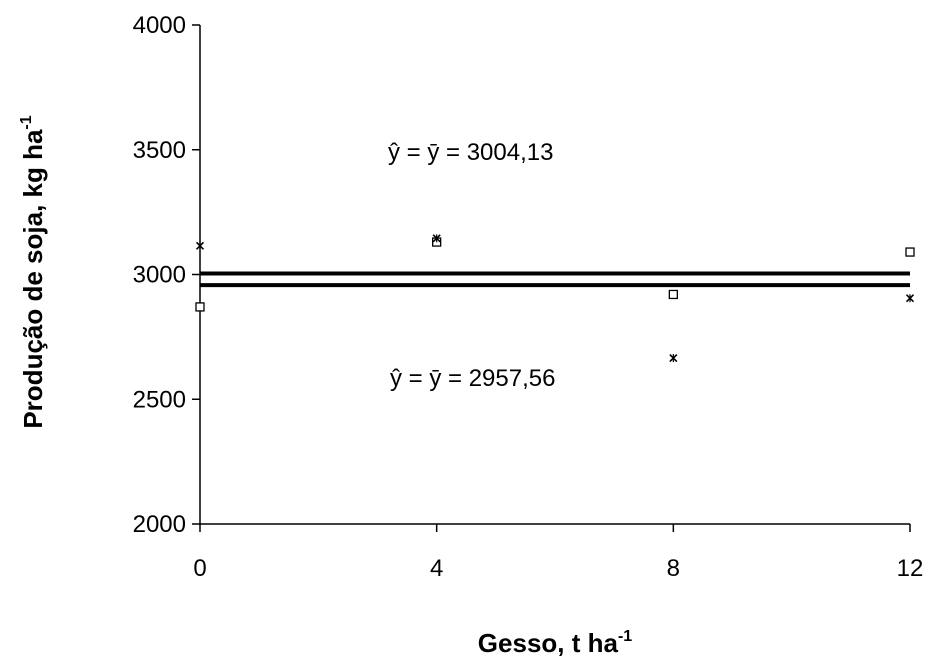 Image resolution: width=928 pixels, height=668 pixels. What do you see at coordinates (470, 152) in the screenshot?
I see `equation-label-1: ŷ = ȳ = 3004,13` at bounding box center [470, 152].